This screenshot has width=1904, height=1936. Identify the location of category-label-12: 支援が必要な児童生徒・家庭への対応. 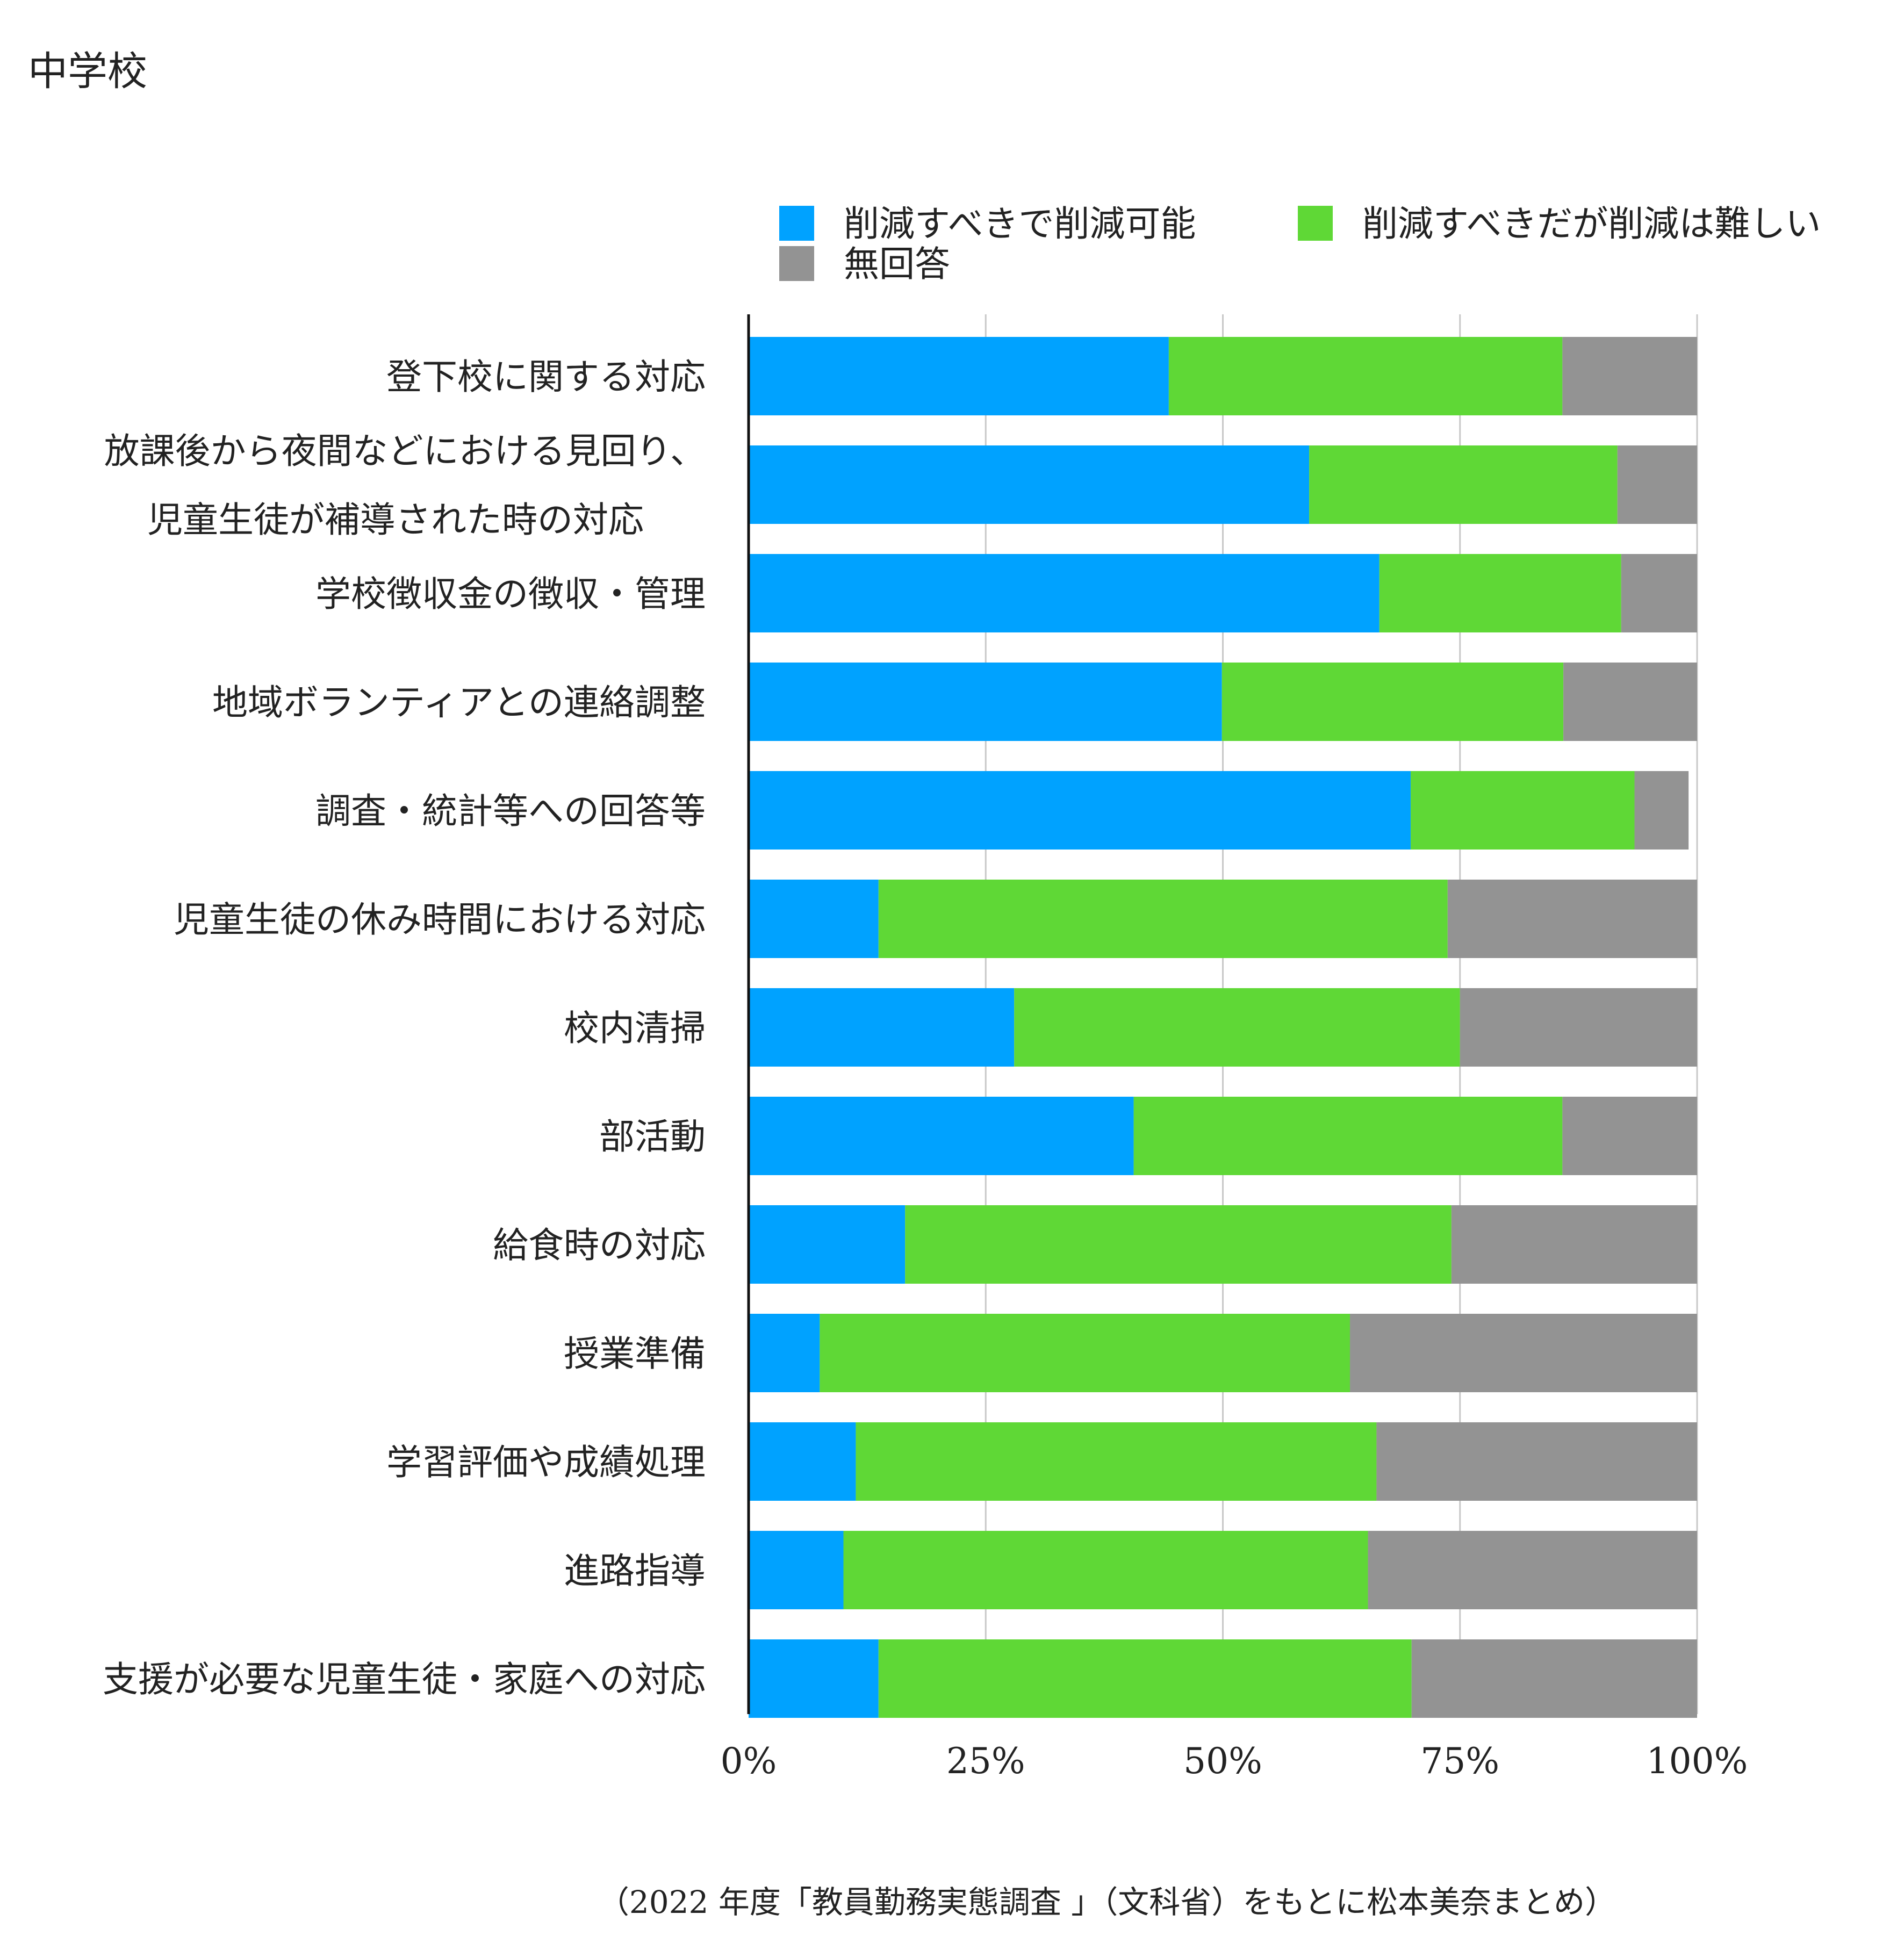
(404, 1680).